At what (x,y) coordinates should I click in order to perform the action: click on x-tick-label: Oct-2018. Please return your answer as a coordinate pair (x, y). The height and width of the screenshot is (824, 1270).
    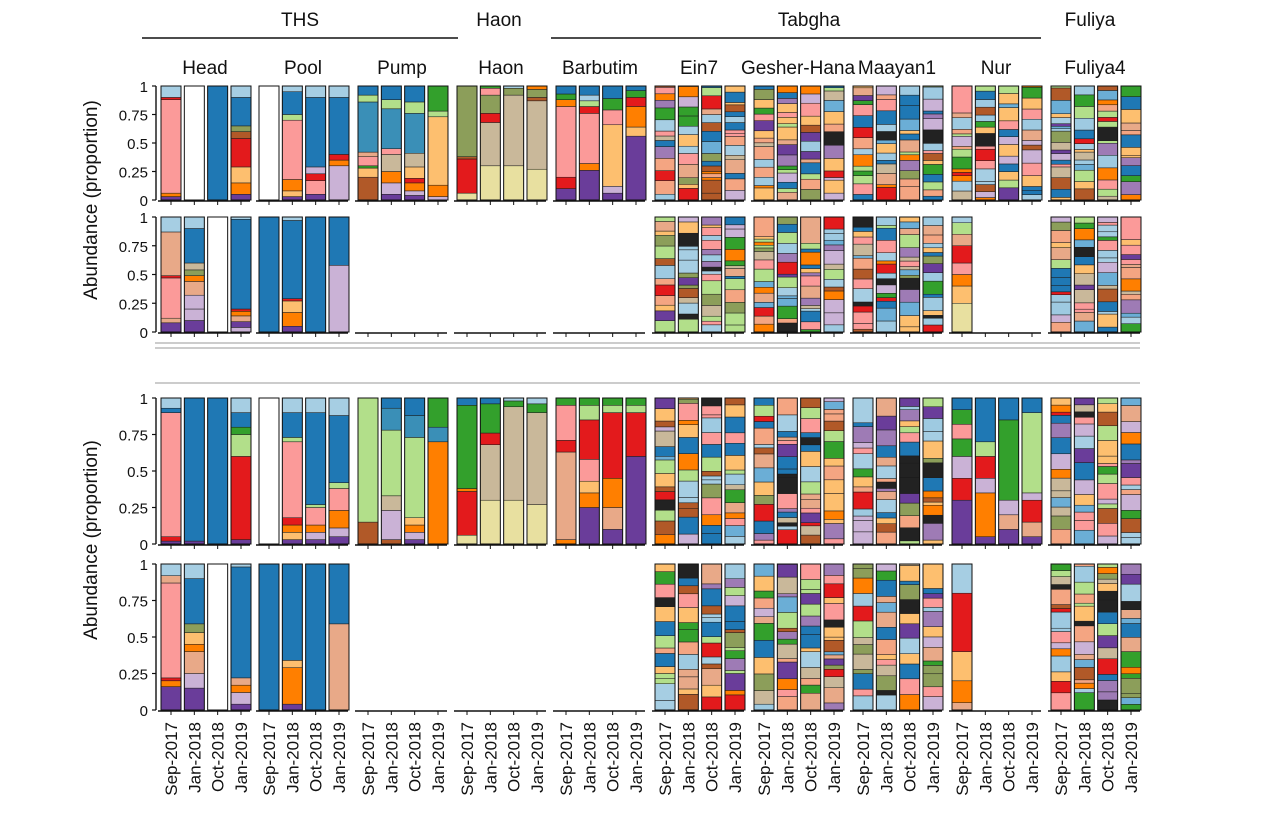
    Looking at the image, I should click on (514, 757).